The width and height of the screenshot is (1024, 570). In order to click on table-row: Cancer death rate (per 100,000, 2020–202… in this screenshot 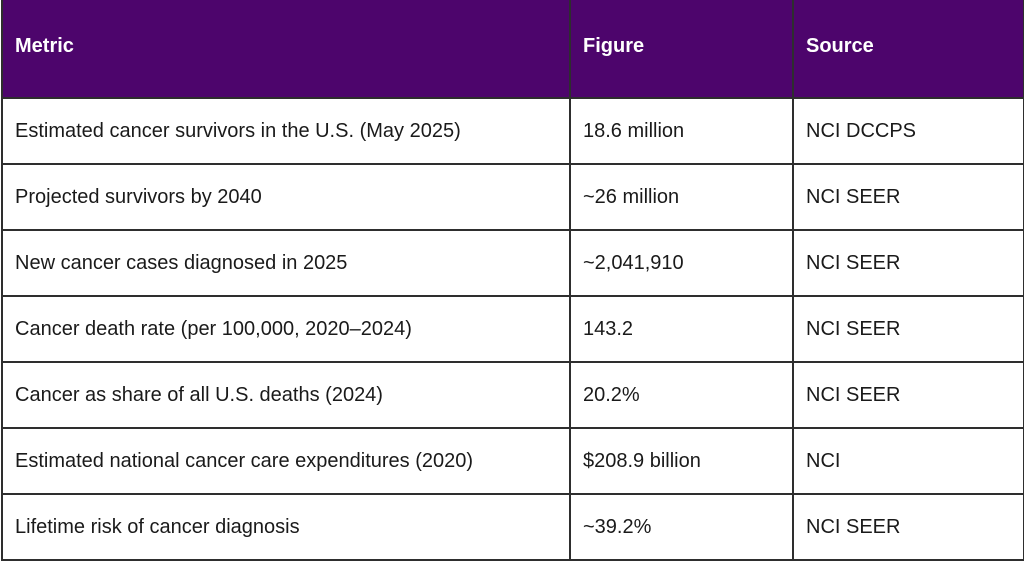, I will do `click(512, 329)`.